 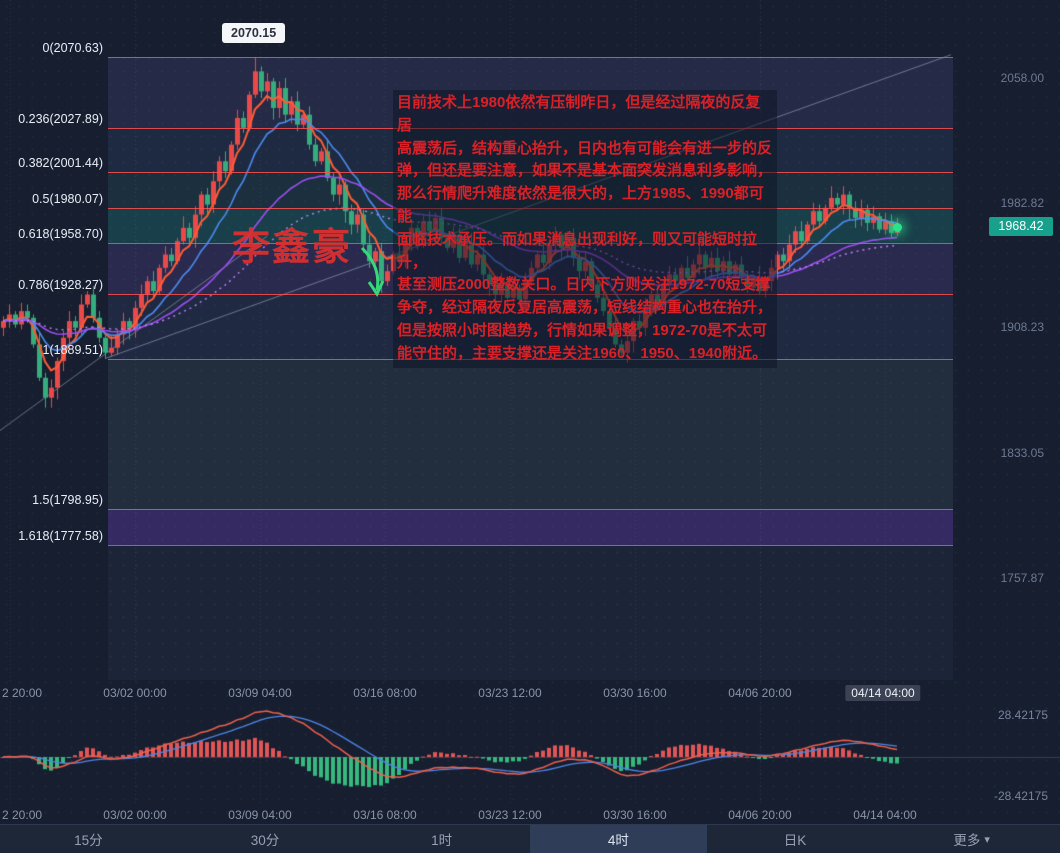 I want to click on tab-4hour: 4时, so click(x=618, y=839).